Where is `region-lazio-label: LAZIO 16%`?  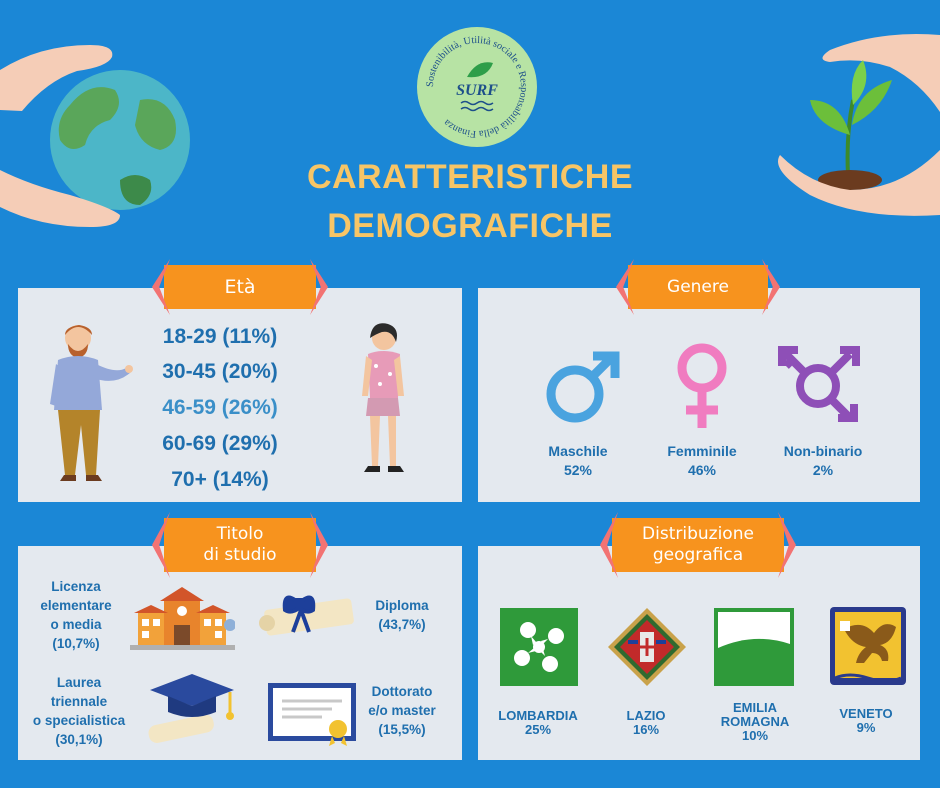
region-lazio-label: LAZIO 16% is located at coordinates (646, 723).